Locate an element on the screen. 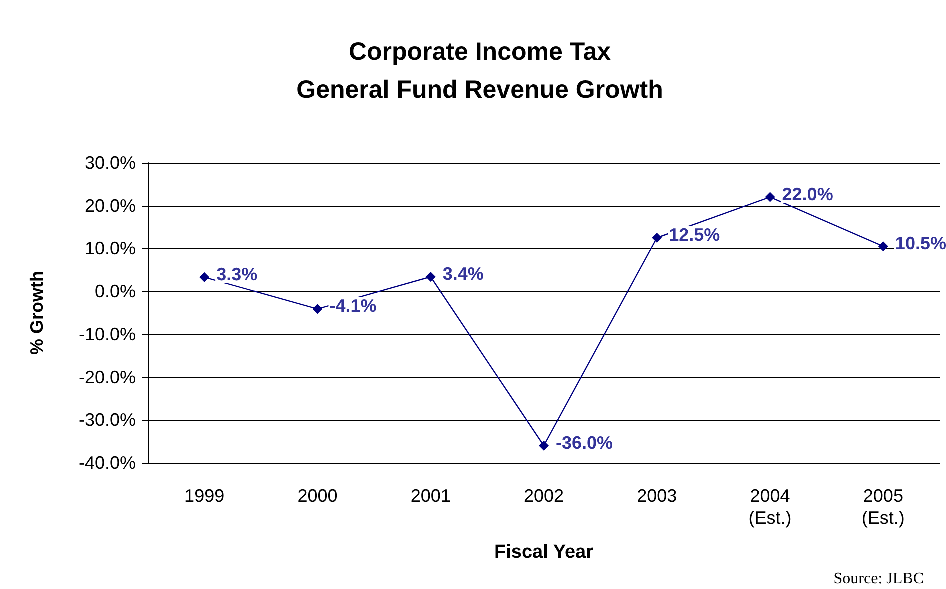  y-tick-label: -20.0% is located at coordinates (107, 377).